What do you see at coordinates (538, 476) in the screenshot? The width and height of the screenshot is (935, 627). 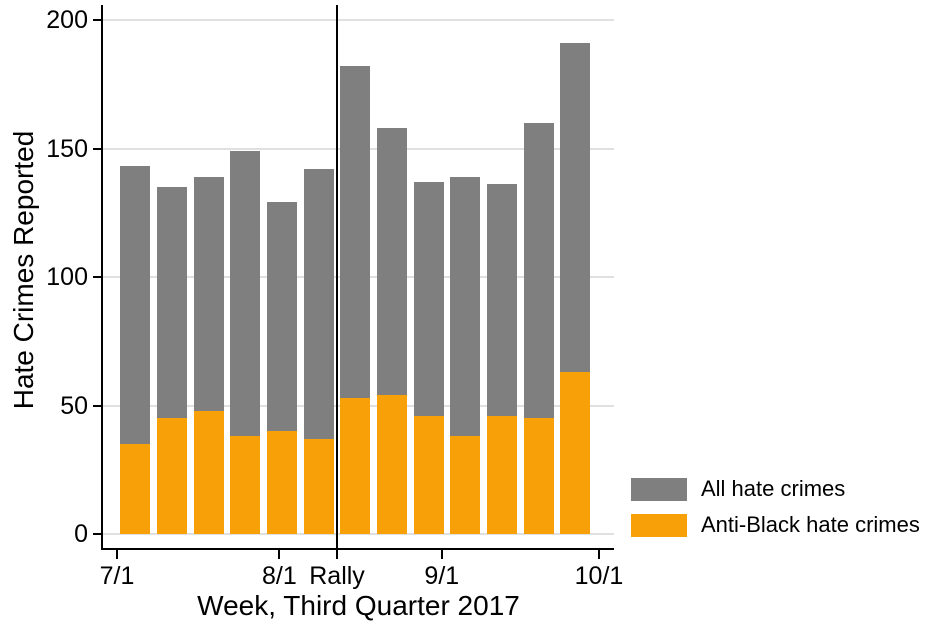 I see `bar-week-12-anti-black-hate-crimes` at bounding box center [538, 476].